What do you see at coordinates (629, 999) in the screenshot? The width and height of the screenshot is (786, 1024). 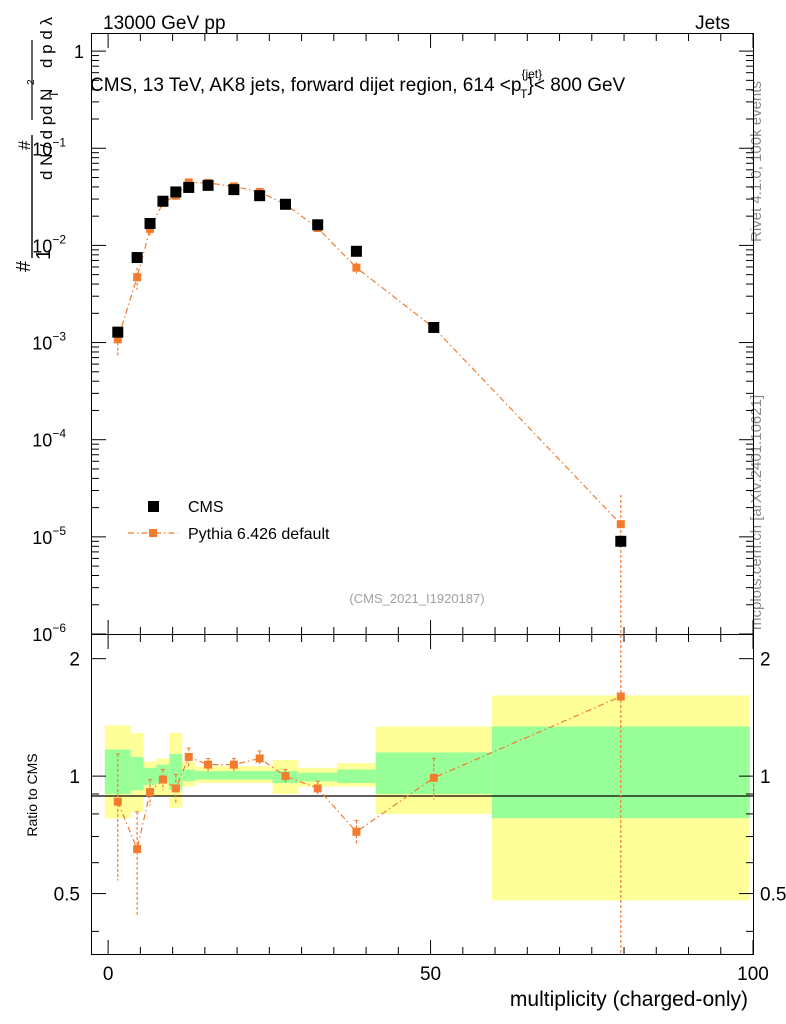 I see `x-axis-label: multiplicity (charged-only)` at bounding box center [629, 999].